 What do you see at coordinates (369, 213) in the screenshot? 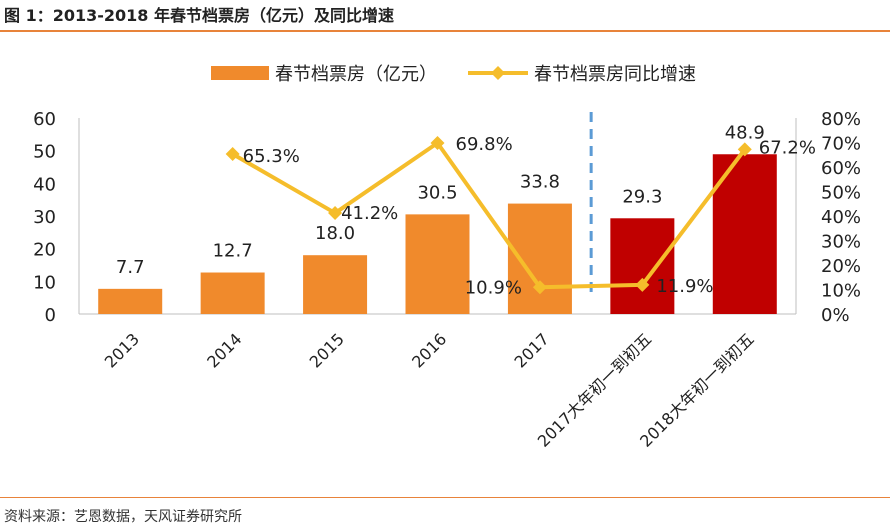
I see `growth-value-label: 41.2%` at bounding box center [369, 213].